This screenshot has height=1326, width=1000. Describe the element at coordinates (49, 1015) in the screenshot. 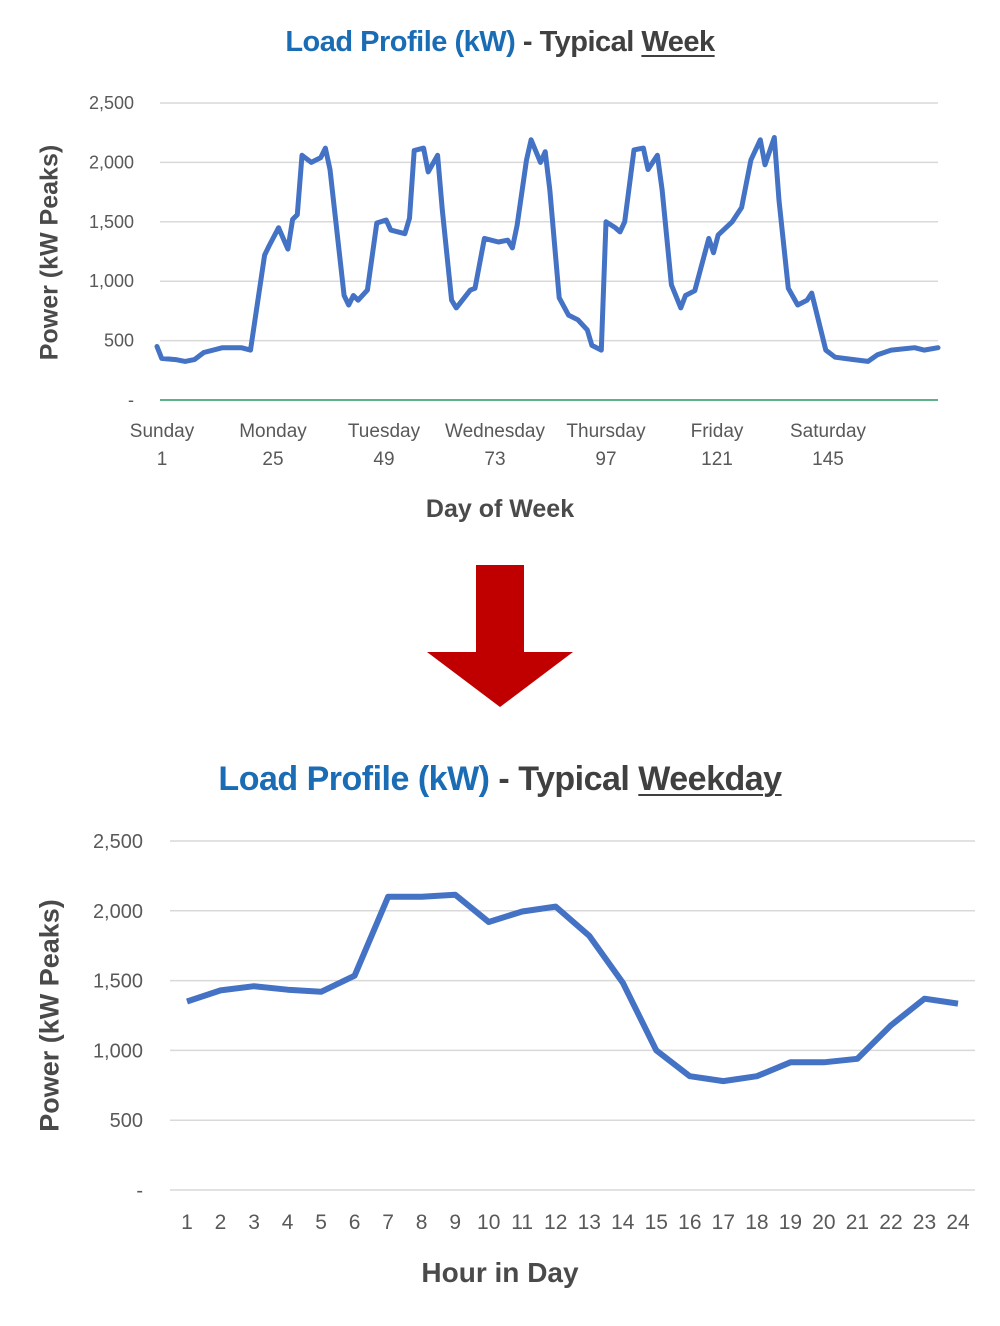

I see `weekday-y-axis-title: Power (kW Peaks)` at that location.